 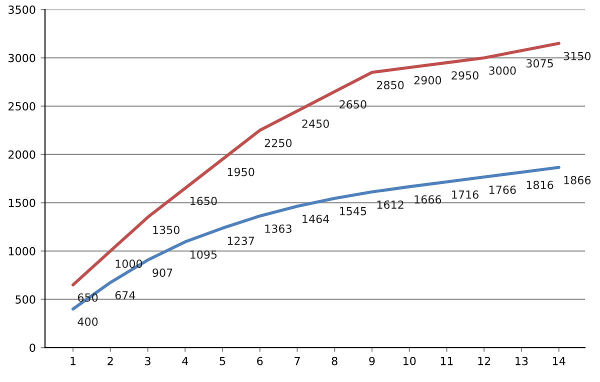 What do you see at coordinates (22, 58) in the screenshot?
I see `y-tick-label: 3000` at bounding box center [22, 58].